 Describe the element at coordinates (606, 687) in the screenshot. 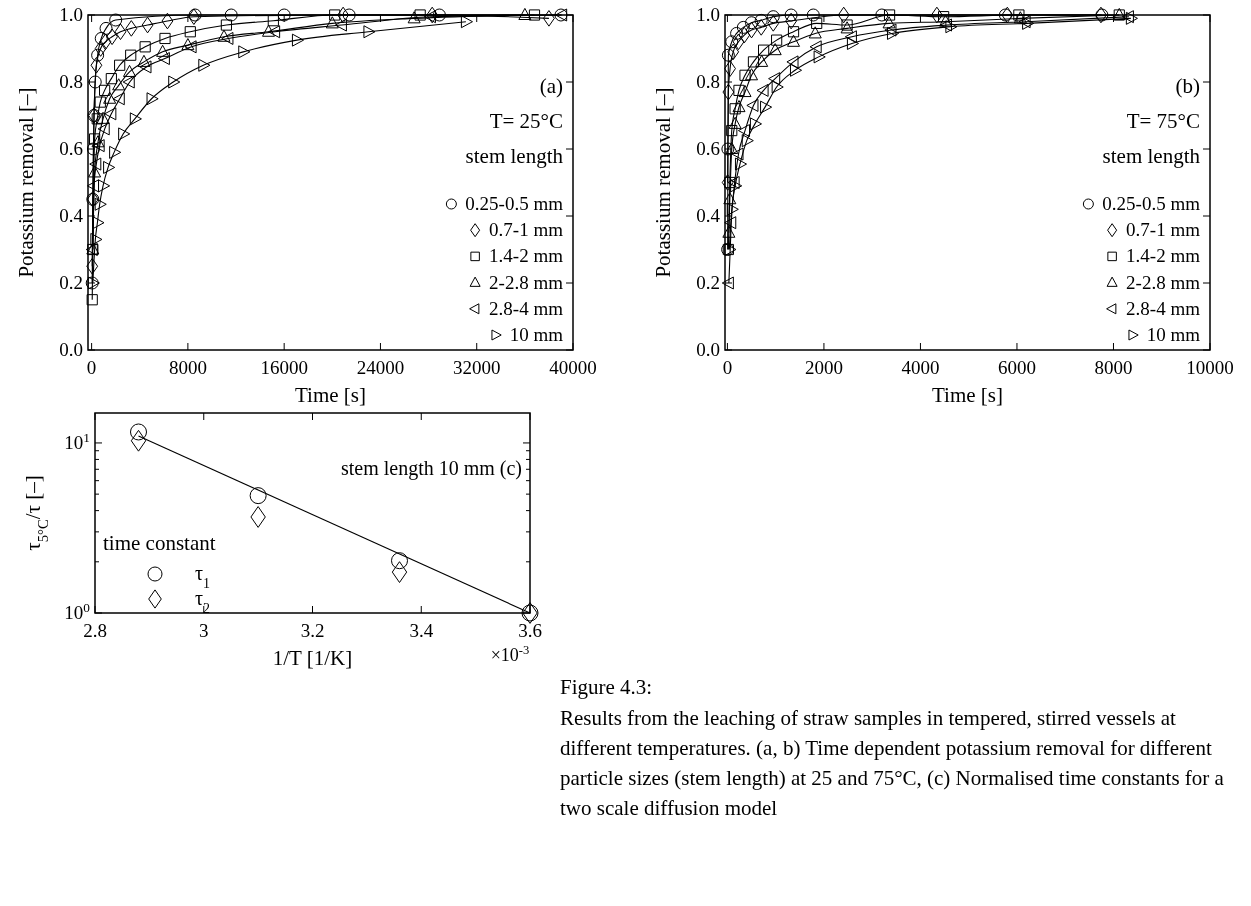

I see `text: Figure 4.3:` at that location.